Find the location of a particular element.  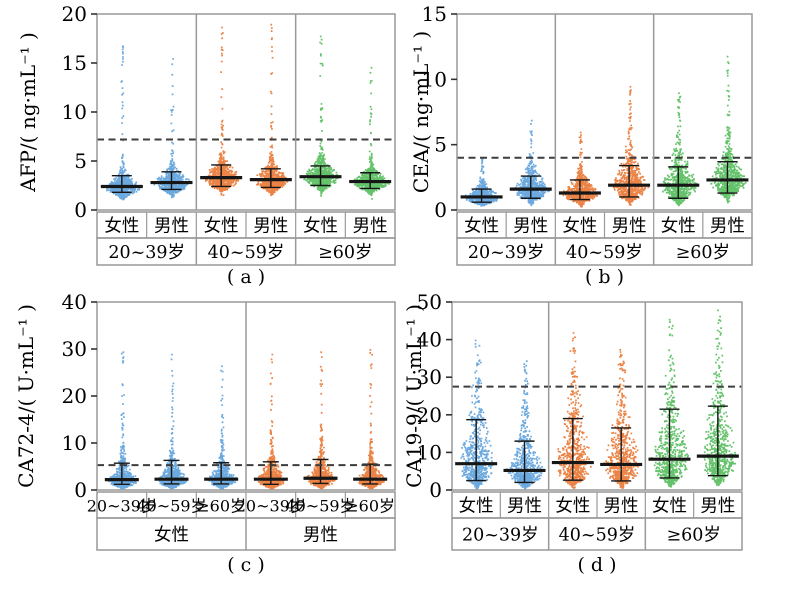

violin-c-≥60岁-2 is located at coordinates (222, 427).